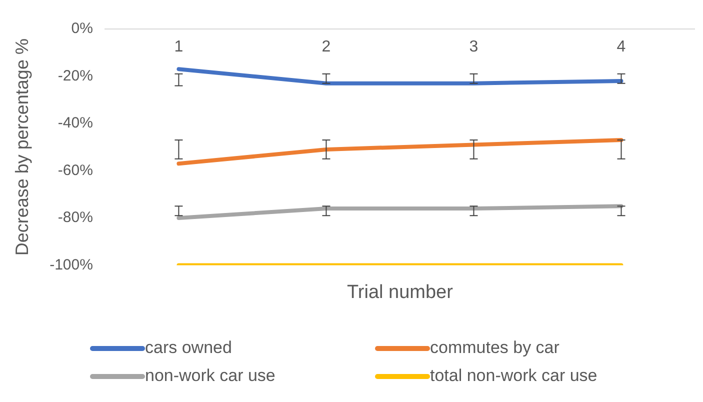  Describe the element at coordinates (188, 348) in the screenshot. I see `legend-label: cars owned` at that location.